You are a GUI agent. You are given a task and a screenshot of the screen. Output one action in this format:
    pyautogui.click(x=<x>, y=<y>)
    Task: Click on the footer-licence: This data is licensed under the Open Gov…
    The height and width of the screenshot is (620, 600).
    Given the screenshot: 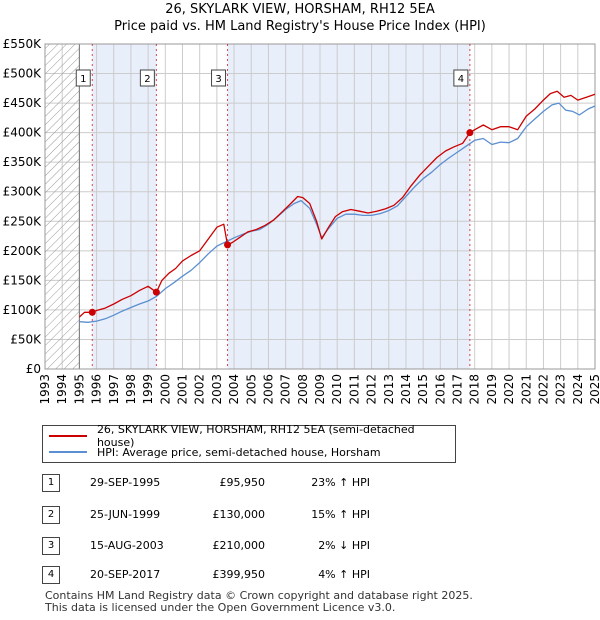 What is the action you would take?
    pyautogui.click(x=220, y=607)
    